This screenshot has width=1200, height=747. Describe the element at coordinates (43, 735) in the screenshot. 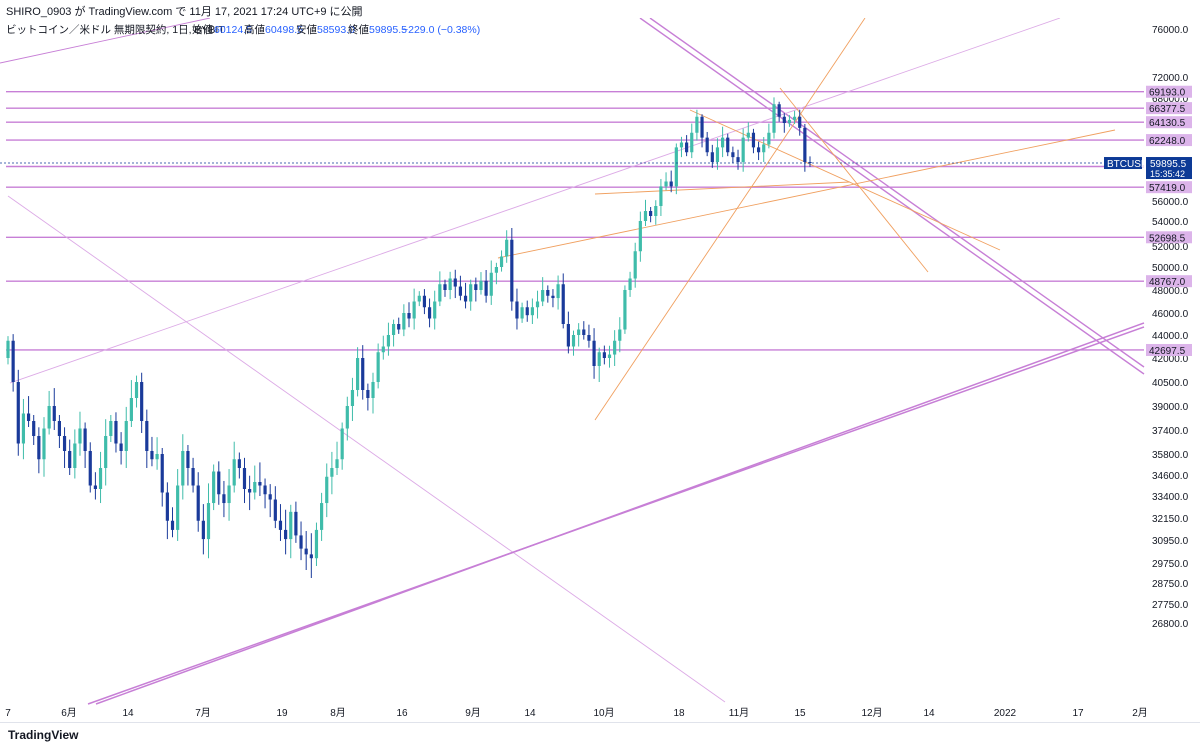

I see `tradingview-logo: TradingView` at that location.